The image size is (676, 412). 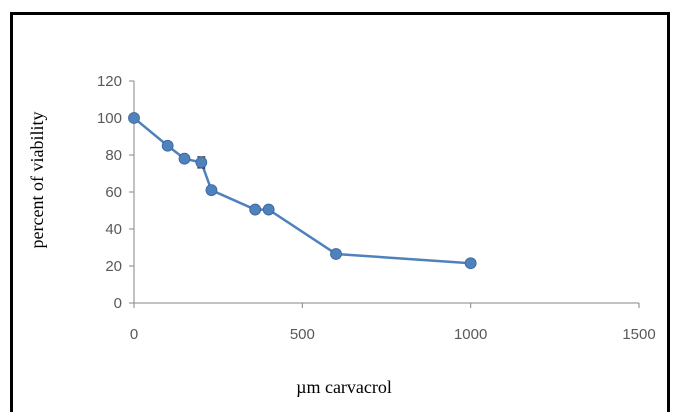 I want to click on y-tick-label: 120, so click(x=109, y=81).